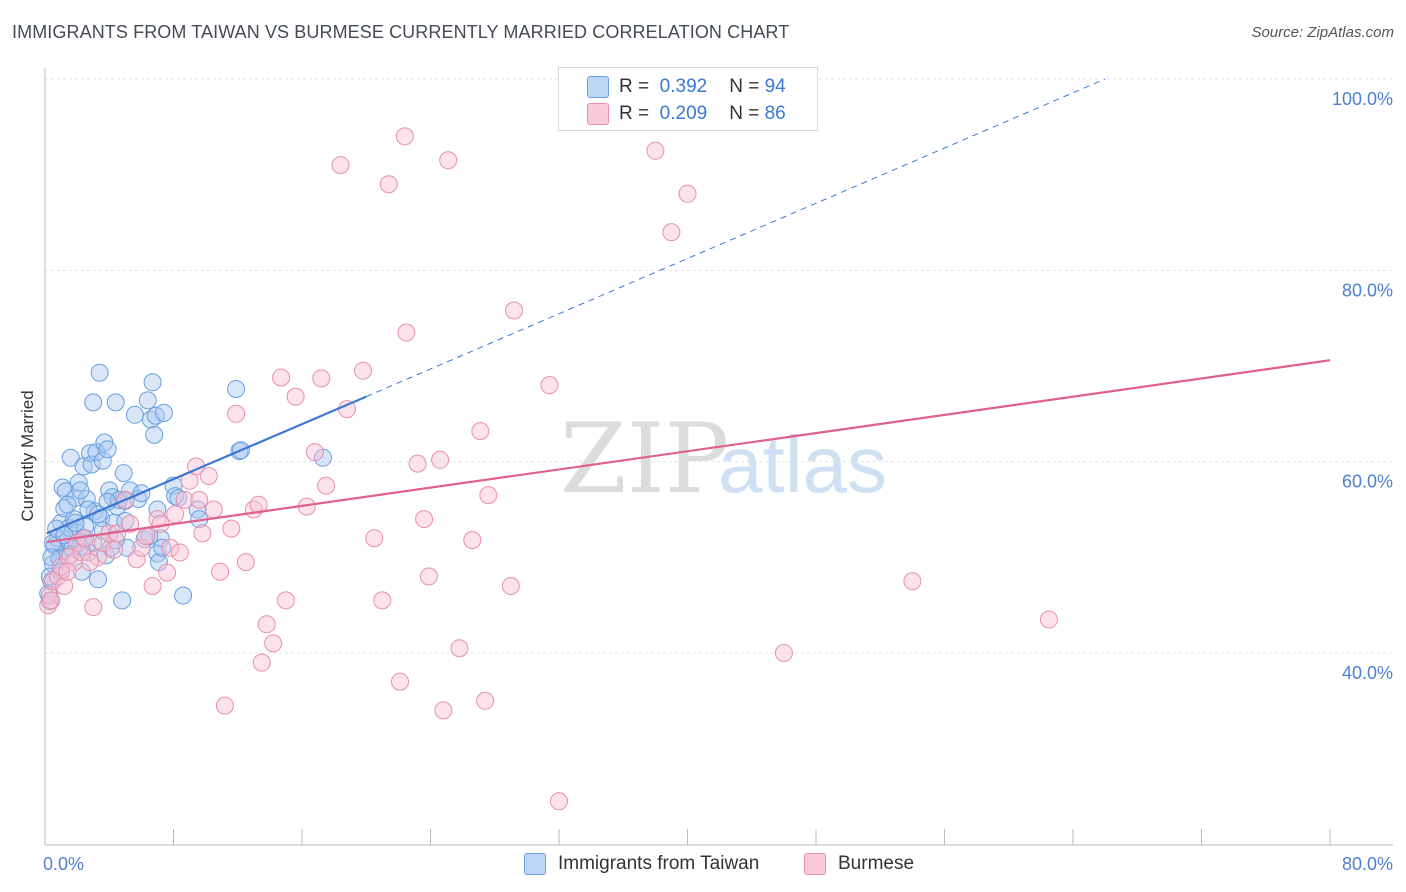 This screenshot has width=1406, height=892. Describe the element at coordinates (1367, 864) in the screenshot. I see `x-tick-label-max: 80.0%` at that location.